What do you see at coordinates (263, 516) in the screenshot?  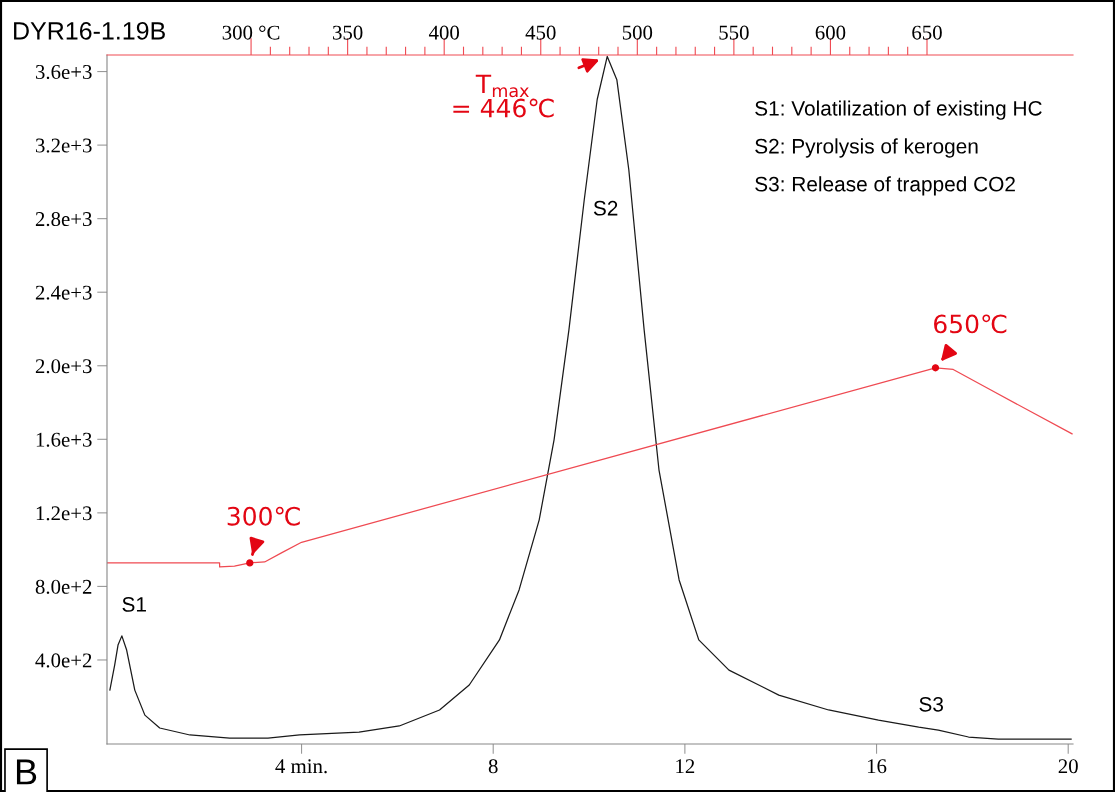 I see `annotation: 300℃` at bounding box center [263, 516].